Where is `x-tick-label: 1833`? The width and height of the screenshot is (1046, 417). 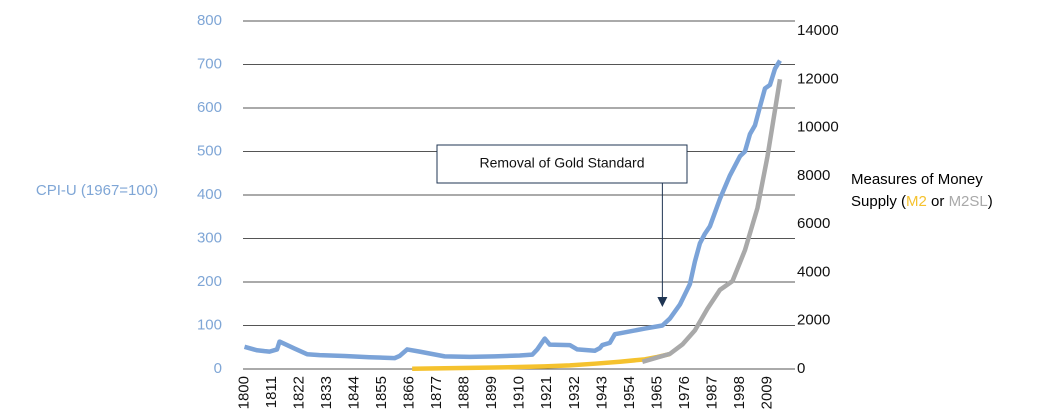 x-tick-label: 1833 is located at coordinates (326, 392).